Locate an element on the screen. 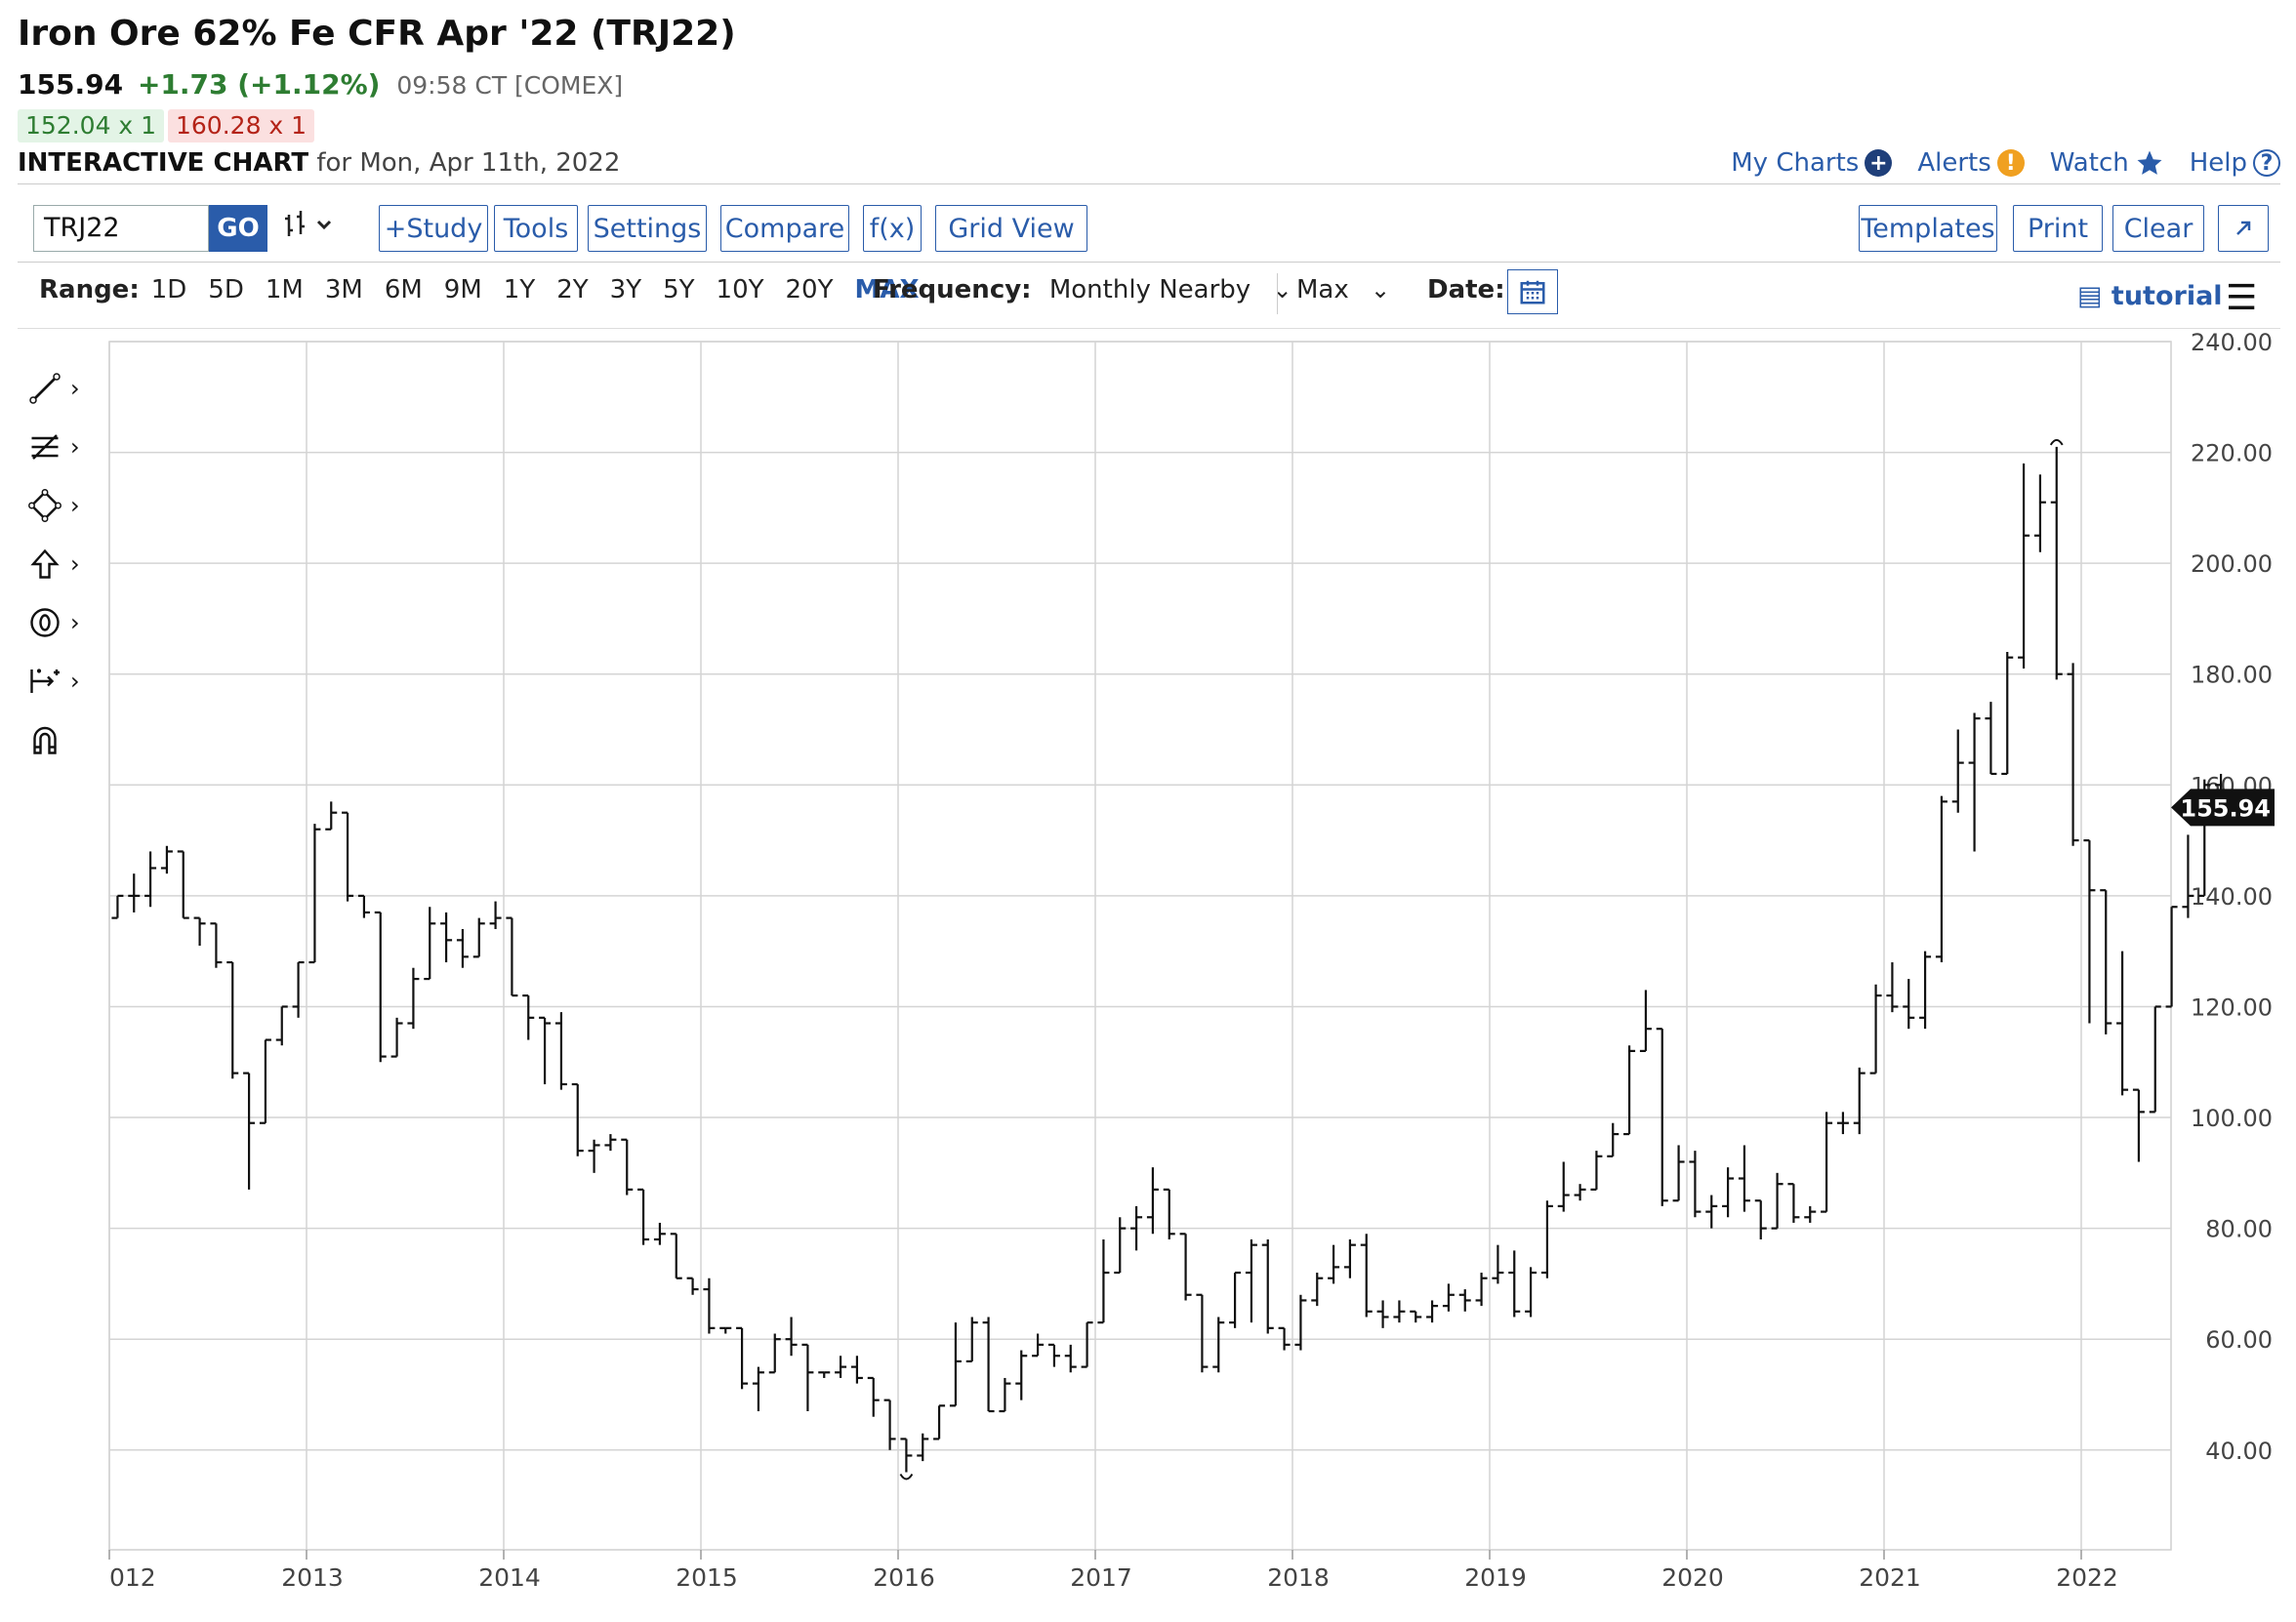  alerts-label: Alerts is located at coordinates (1954, 163).